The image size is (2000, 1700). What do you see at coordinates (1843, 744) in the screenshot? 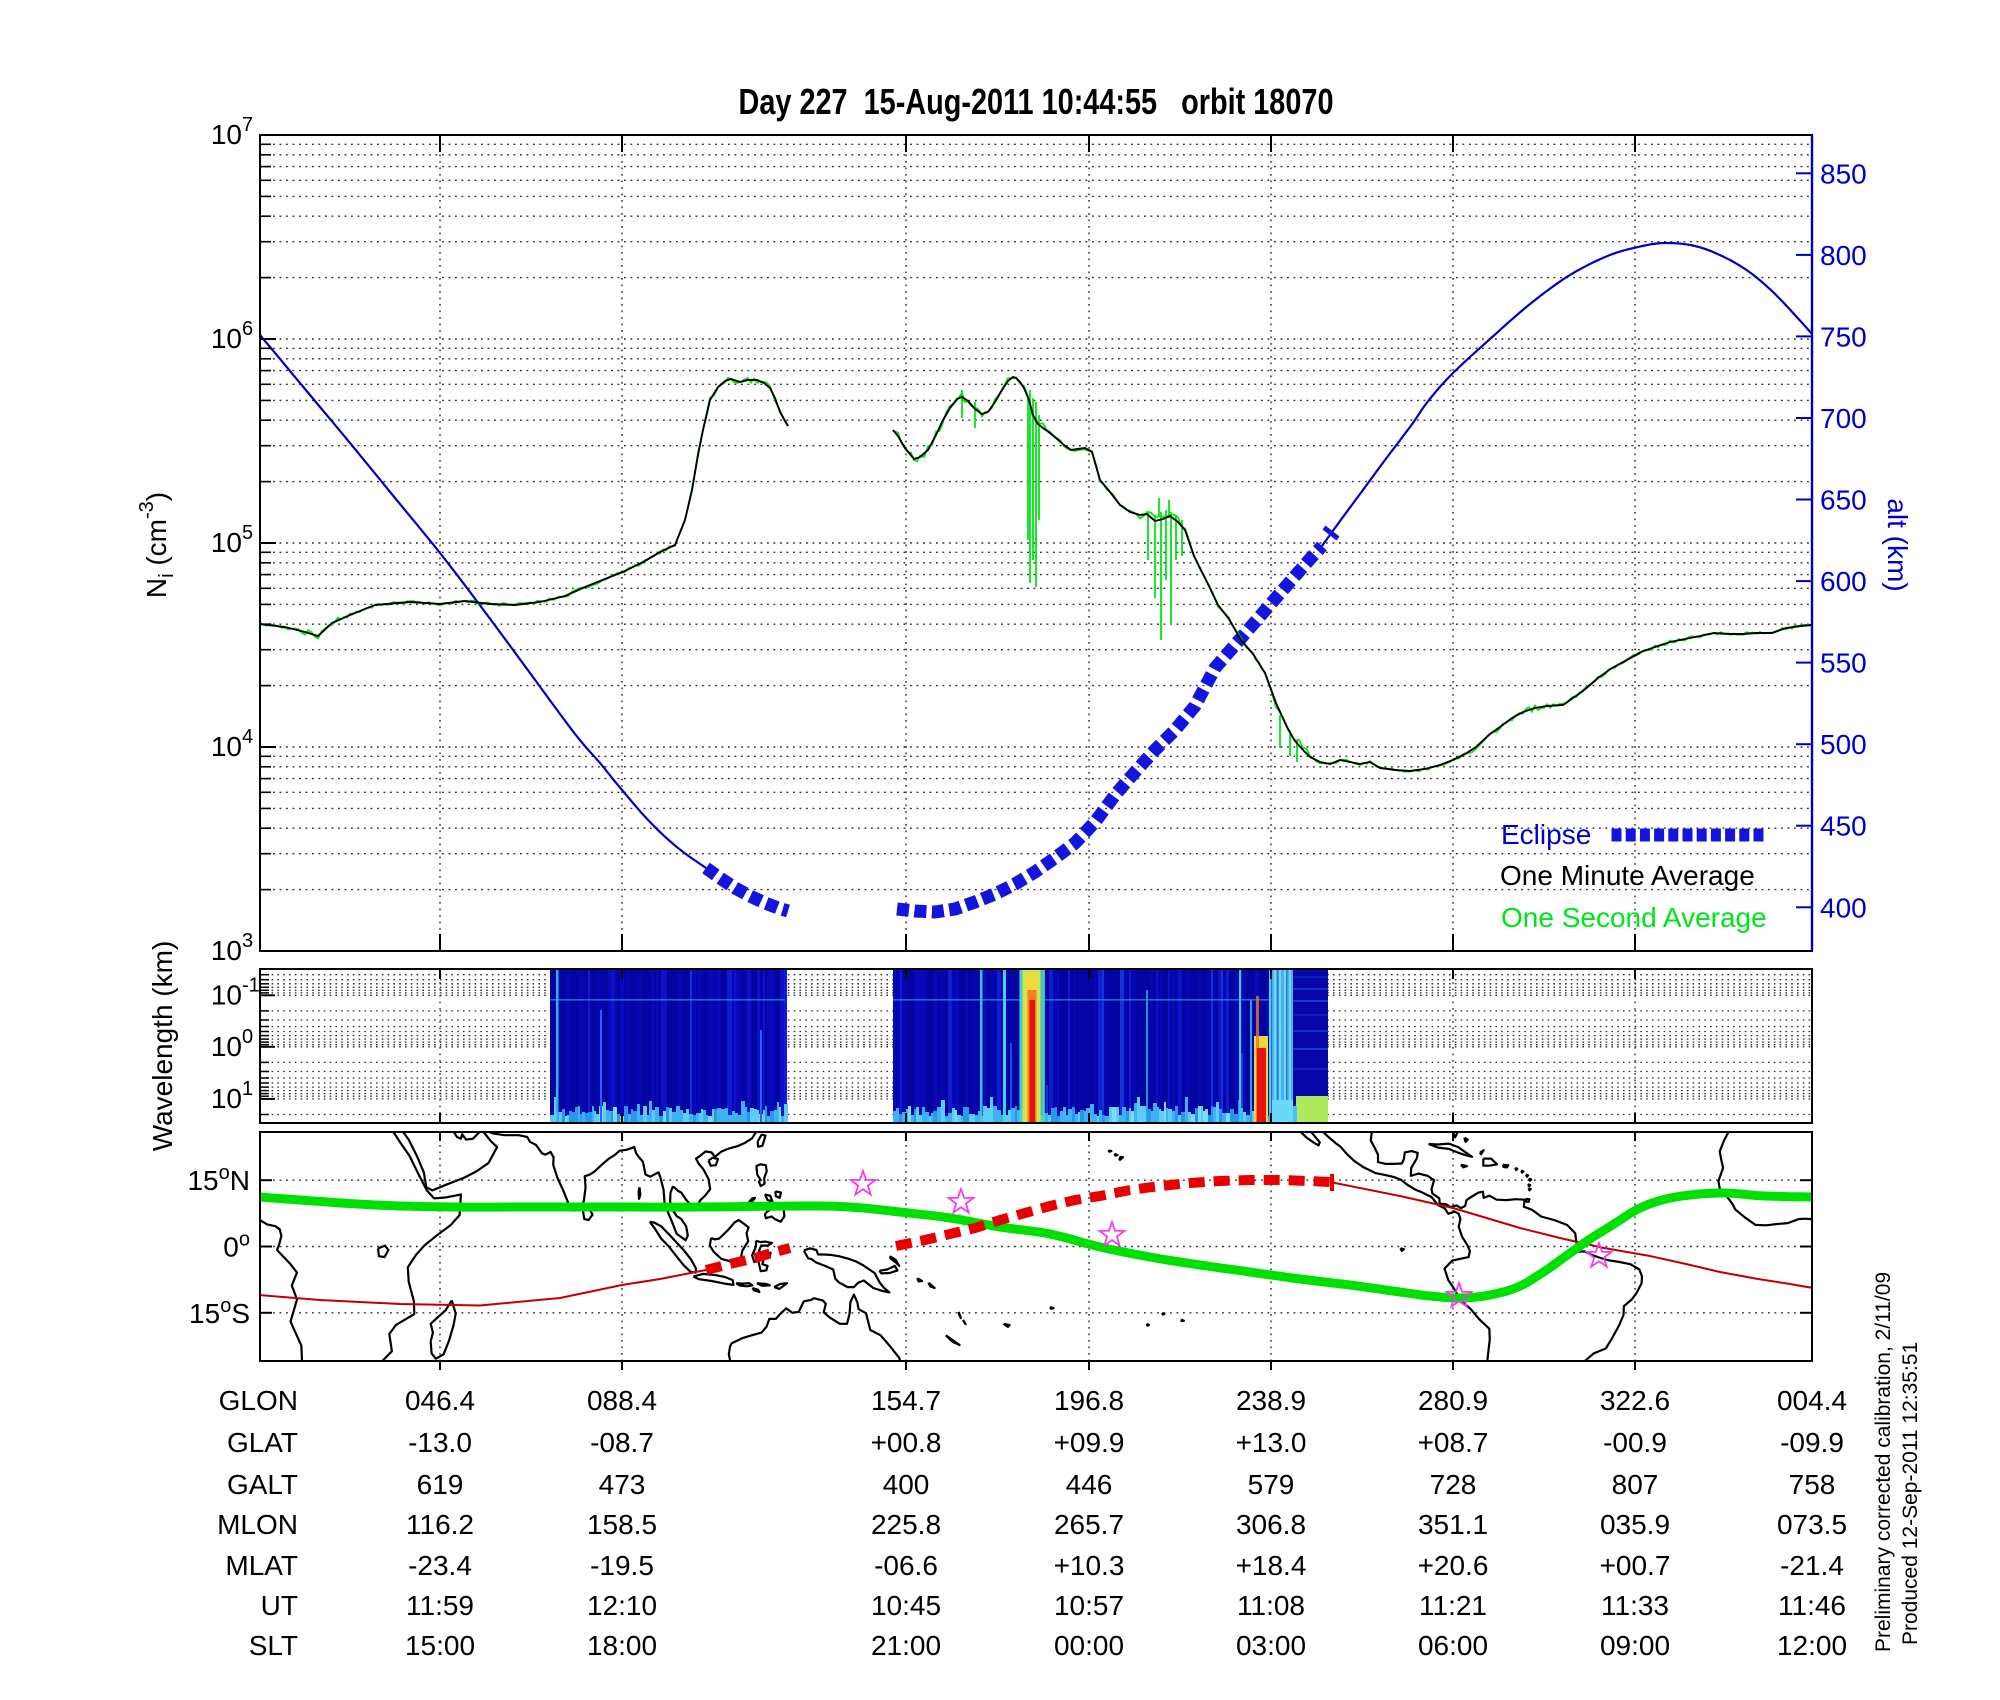
I see `svg-text: 500` at bounding box center [1843, 744].